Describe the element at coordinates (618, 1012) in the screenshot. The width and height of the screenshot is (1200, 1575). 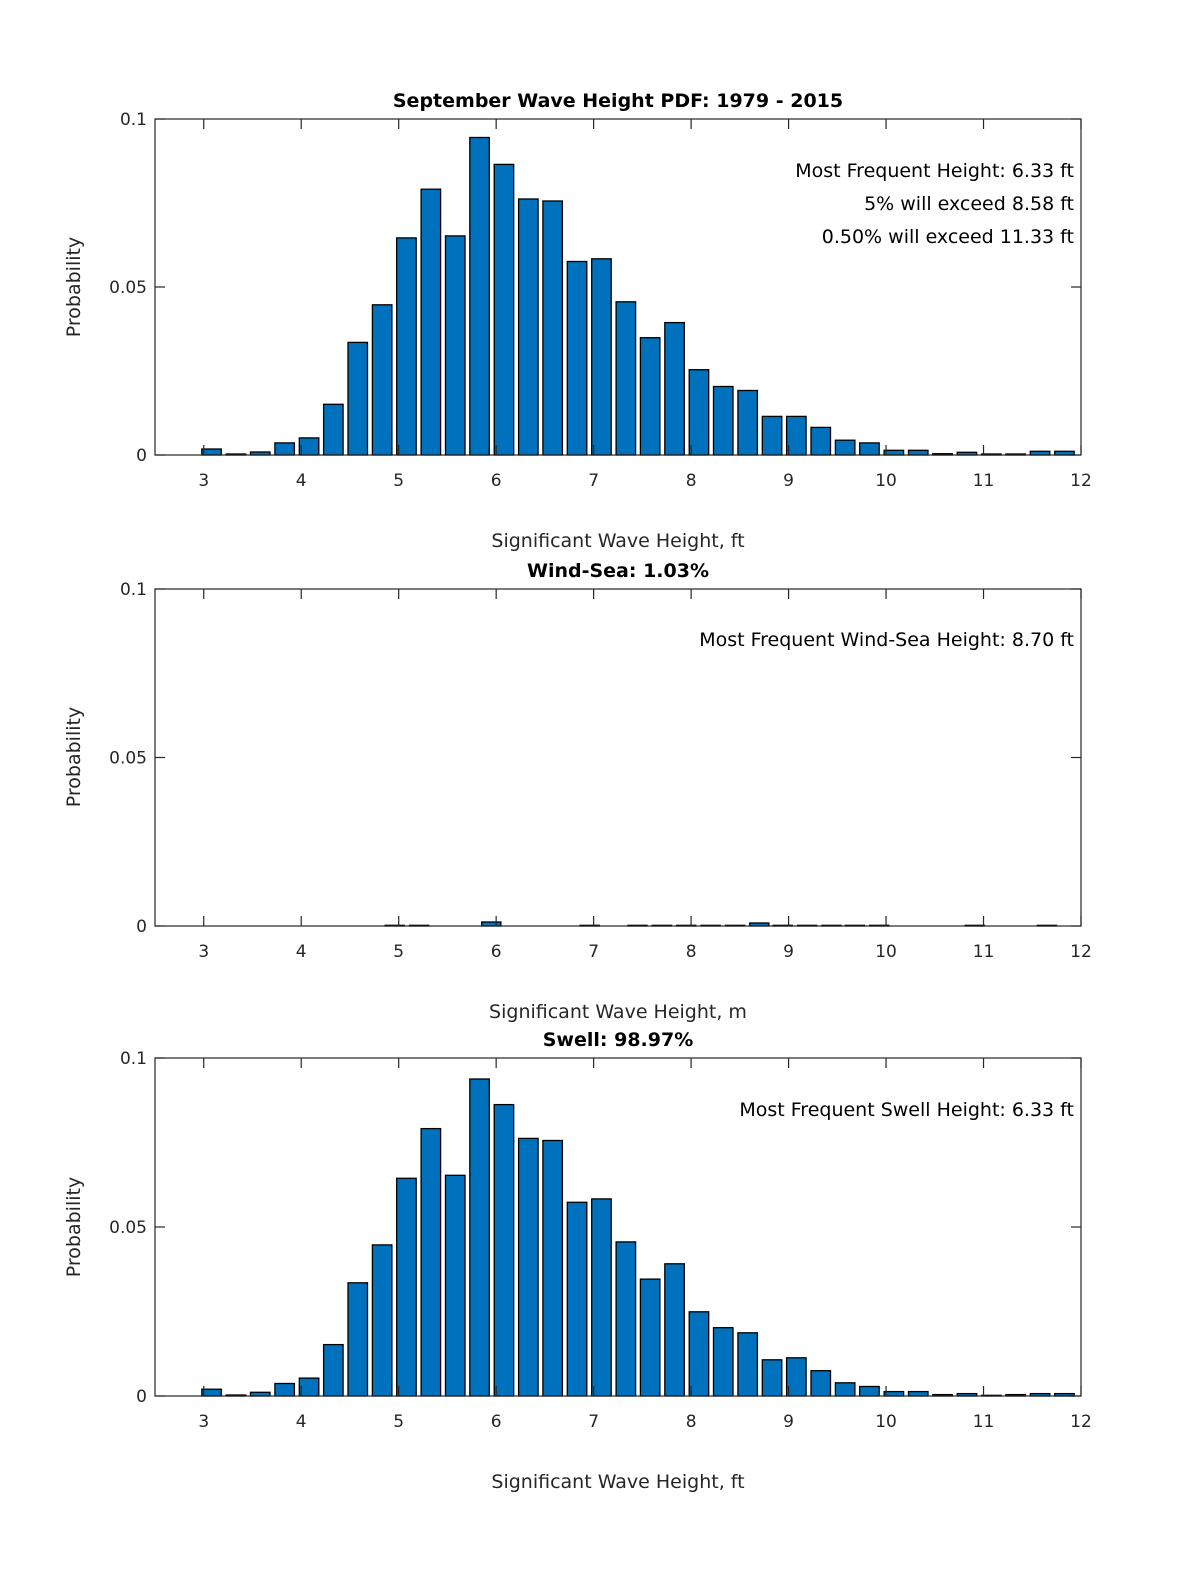
I see `x-axis-label: Significant Wave Height, m` at that location.